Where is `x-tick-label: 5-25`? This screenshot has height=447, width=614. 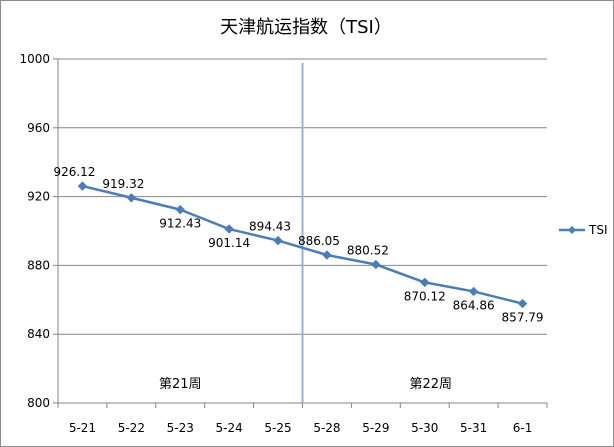
x-tick-label: 5-25 is located at coordinates (277, 428).